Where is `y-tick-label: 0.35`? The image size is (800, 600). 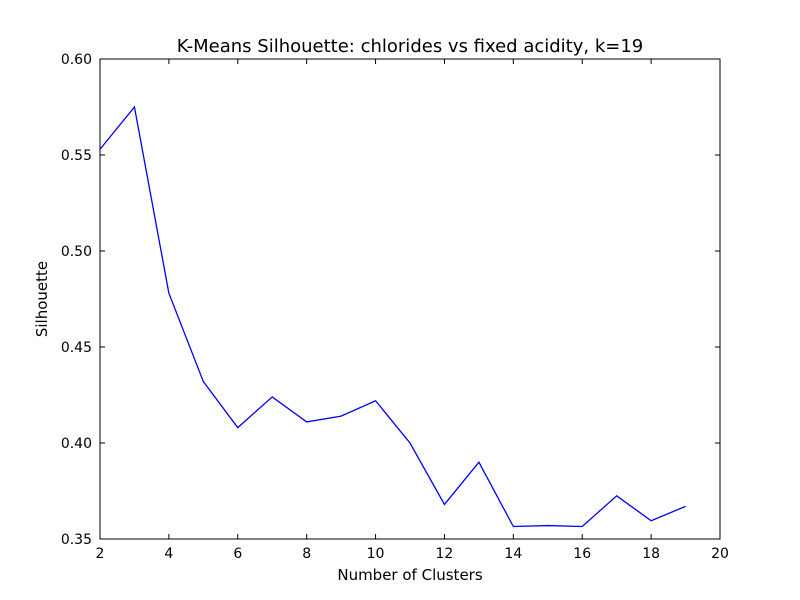
y-tick-label: 0.35 is located at coordinates (76, 540).